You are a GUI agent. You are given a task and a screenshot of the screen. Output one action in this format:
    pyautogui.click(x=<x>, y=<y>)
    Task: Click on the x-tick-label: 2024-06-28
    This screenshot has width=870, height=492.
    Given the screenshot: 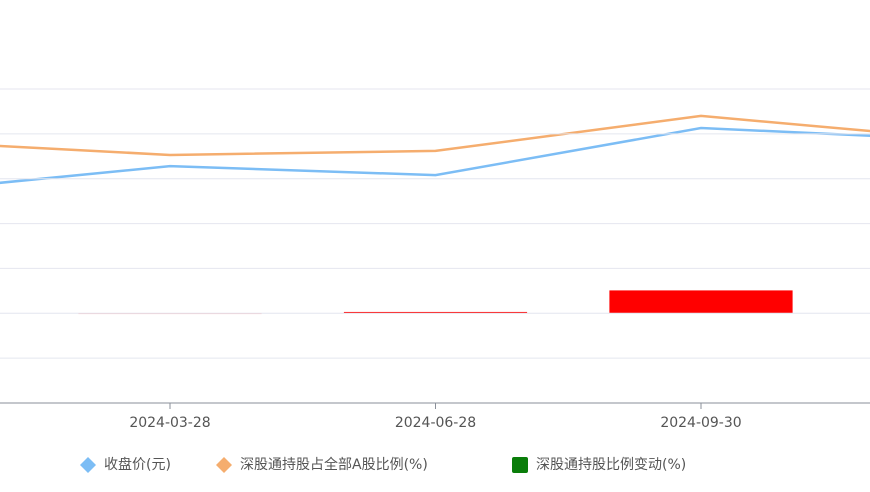 What is the action you would take?
    pyautogui.click(x=435, y=423)
    